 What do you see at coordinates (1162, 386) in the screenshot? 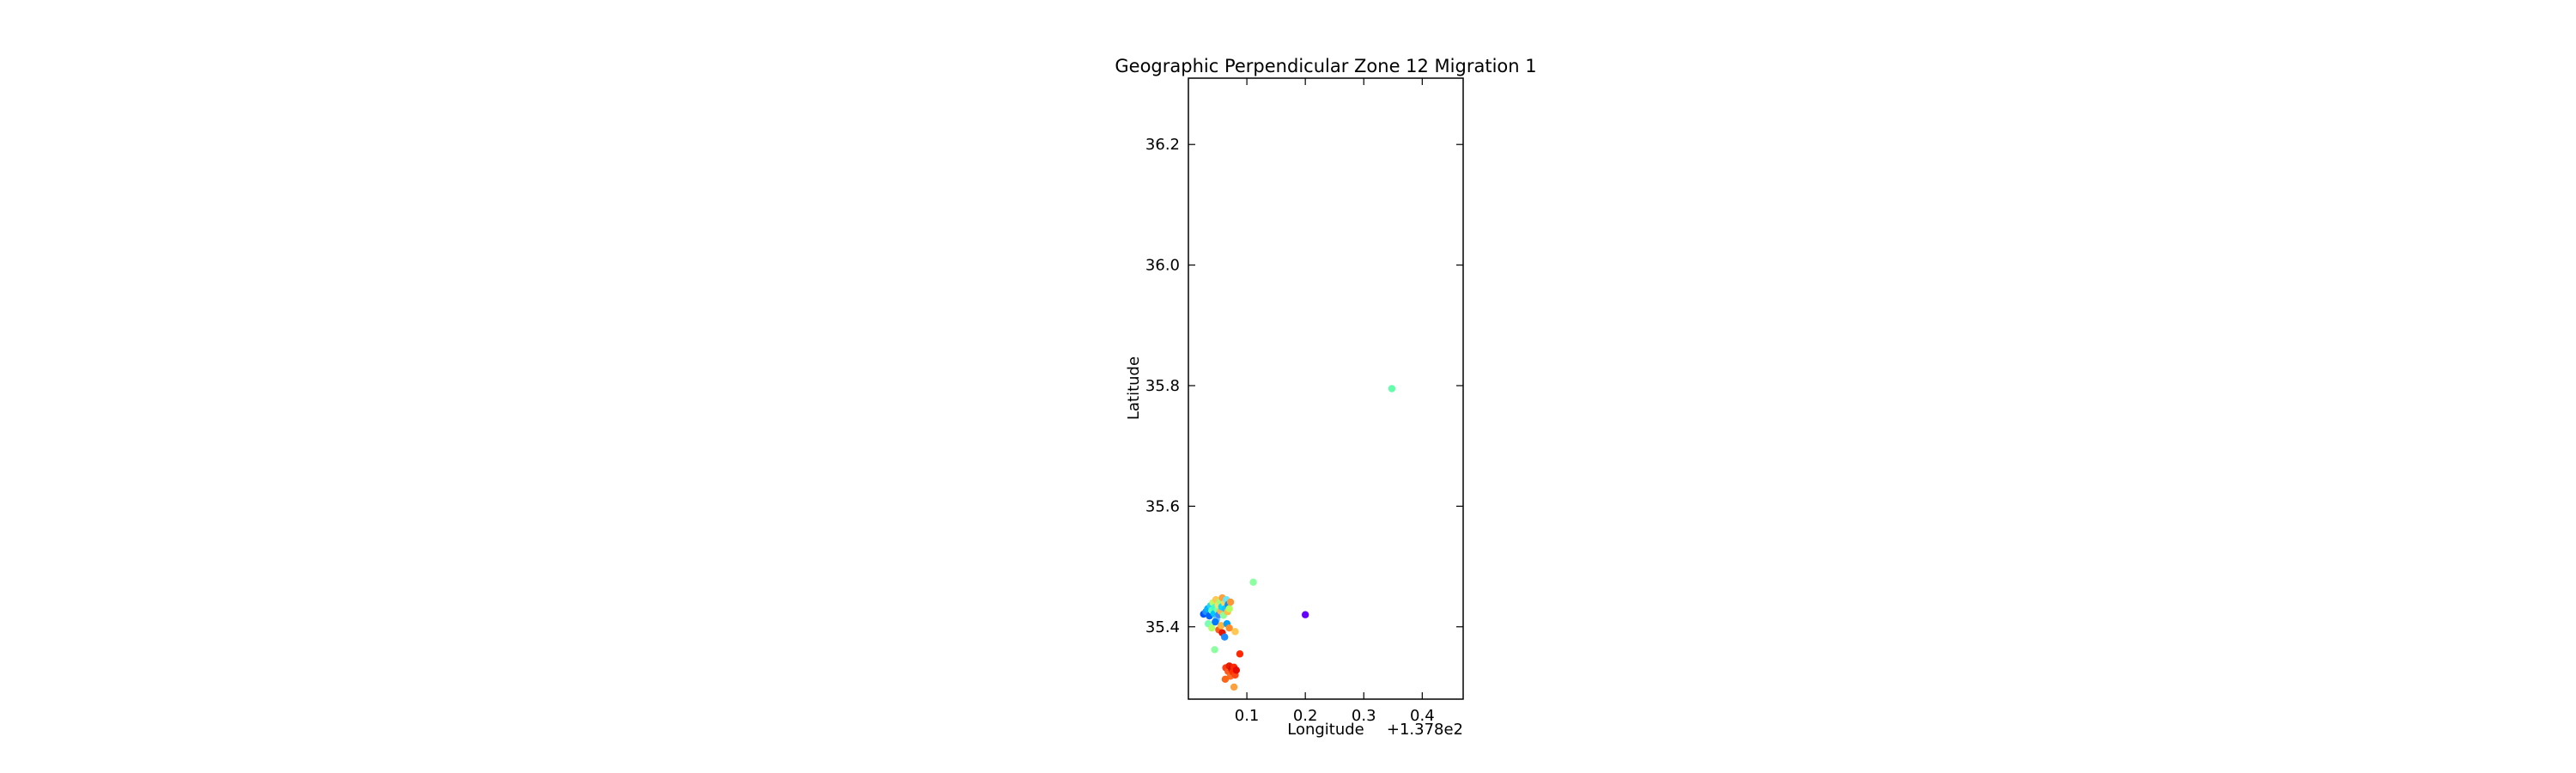
I see `y-tick-label: 35.8` at bounding box center [1162, 386].